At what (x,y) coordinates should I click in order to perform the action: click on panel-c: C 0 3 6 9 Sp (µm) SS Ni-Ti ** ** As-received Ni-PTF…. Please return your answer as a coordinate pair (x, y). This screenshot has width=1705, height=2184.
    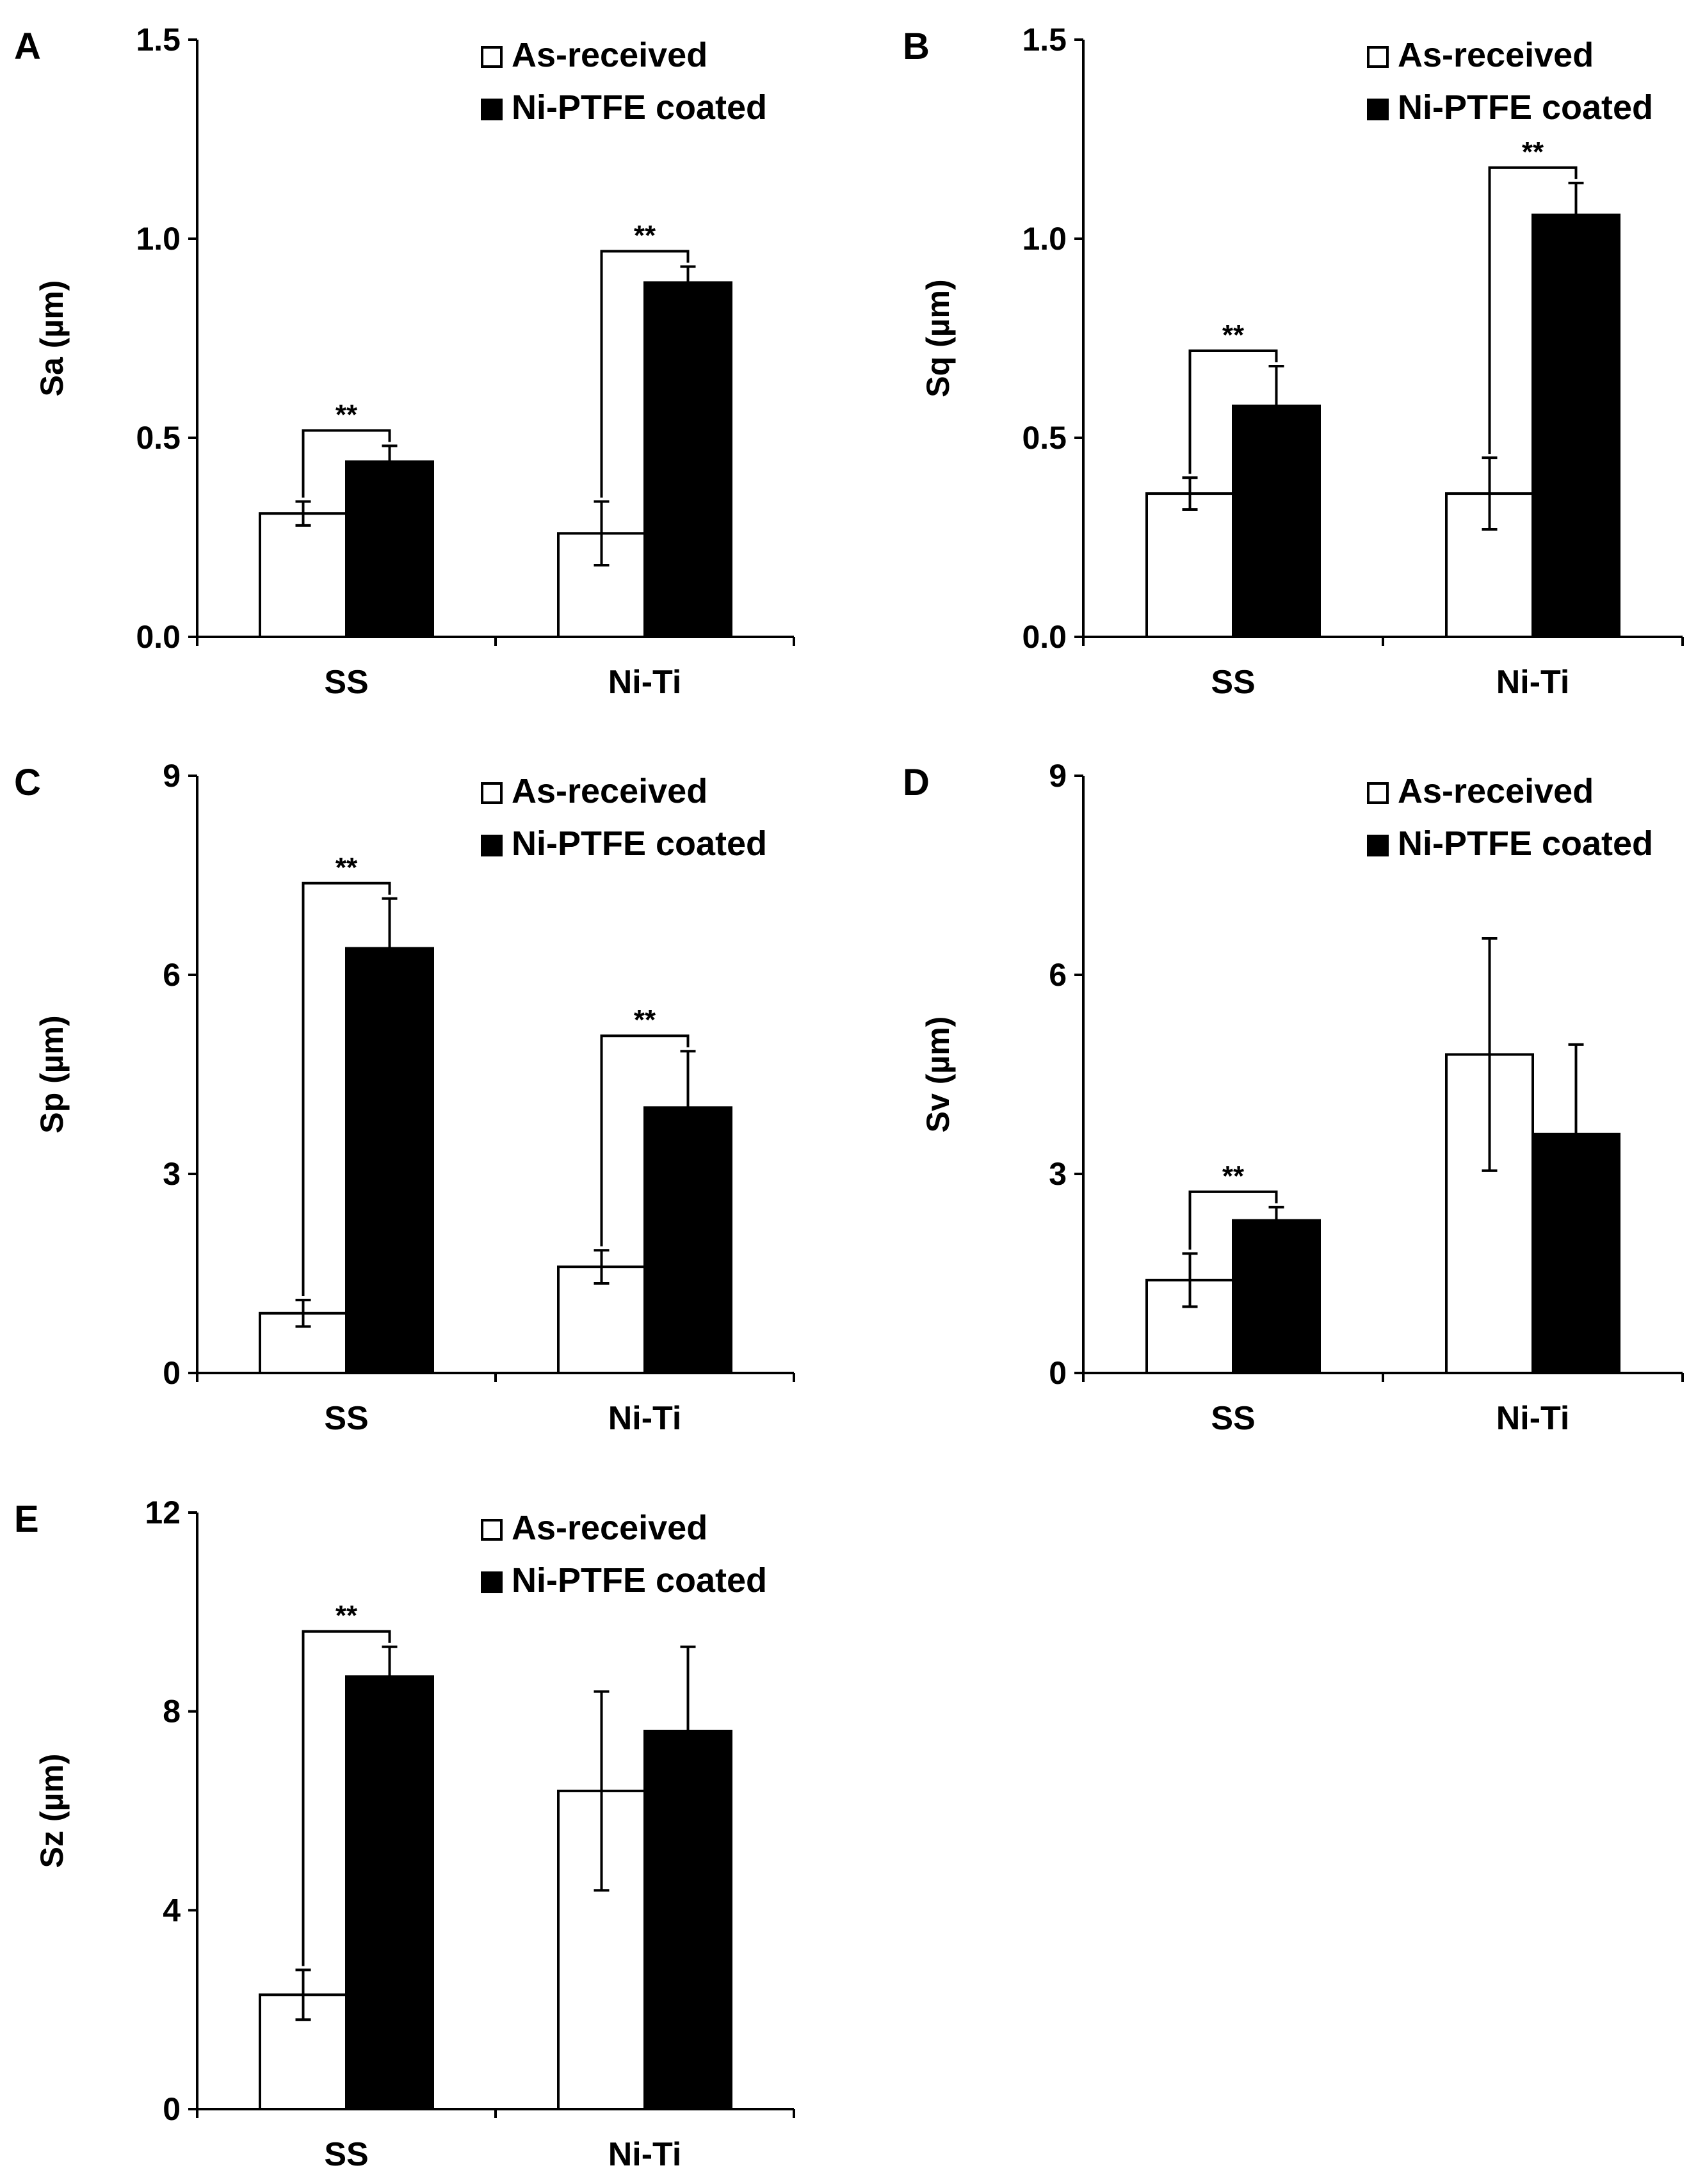
    Looking at the image, I should click on (404, 1097).